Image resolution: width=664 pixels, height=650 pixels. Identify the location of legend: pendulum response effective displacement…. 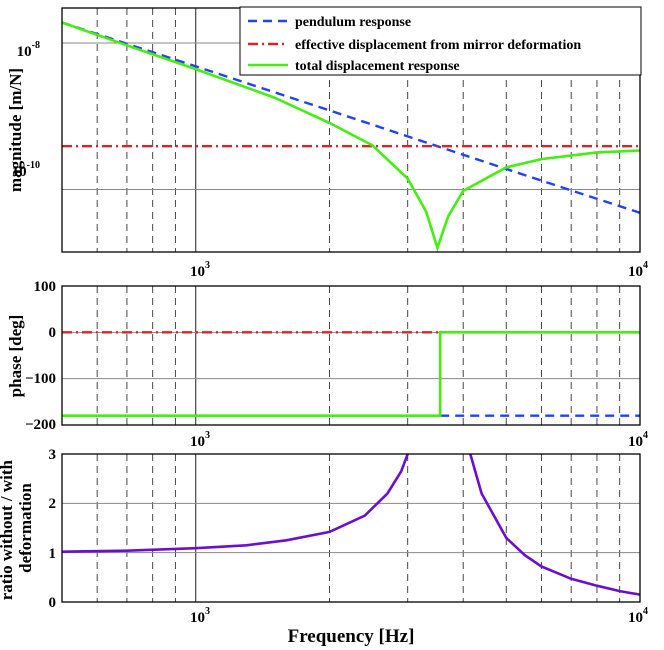
(440, 41).